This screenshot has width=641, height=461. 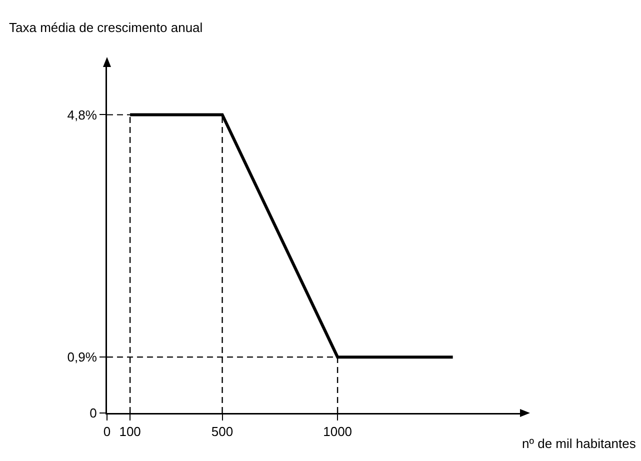 I want to click on x-axis-title: nº de mil habitantes, so click(x=579, y=443).